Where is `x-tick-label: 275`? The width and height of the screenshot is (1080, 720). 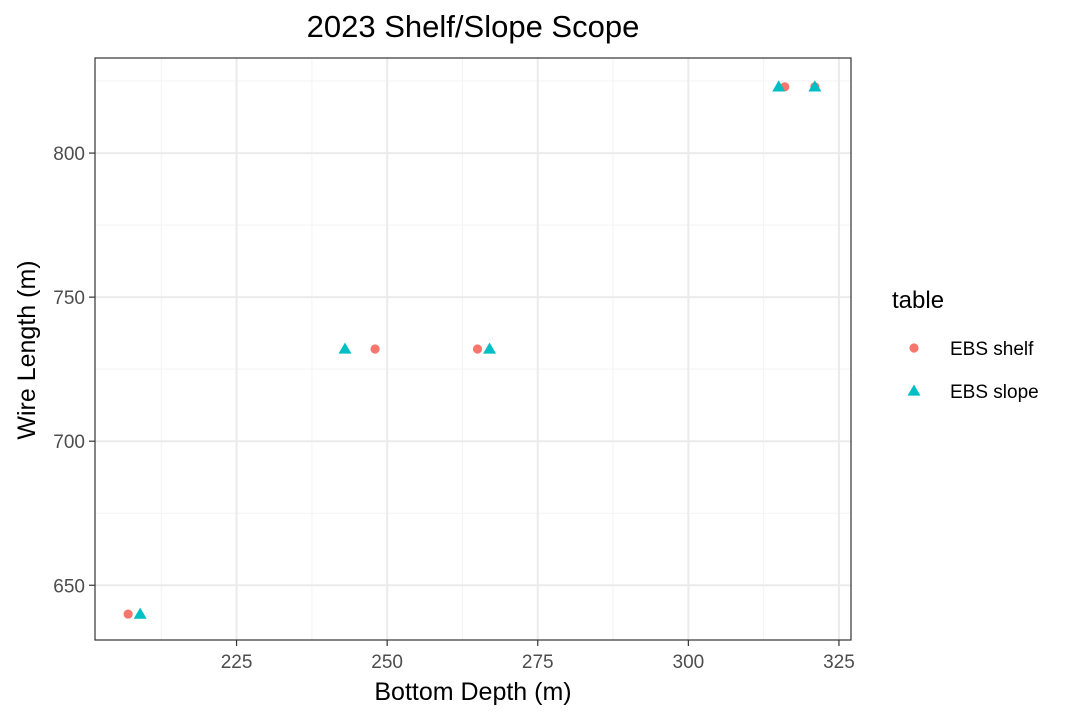 x-tick-label: 275 is located at coordinates (538, 662).